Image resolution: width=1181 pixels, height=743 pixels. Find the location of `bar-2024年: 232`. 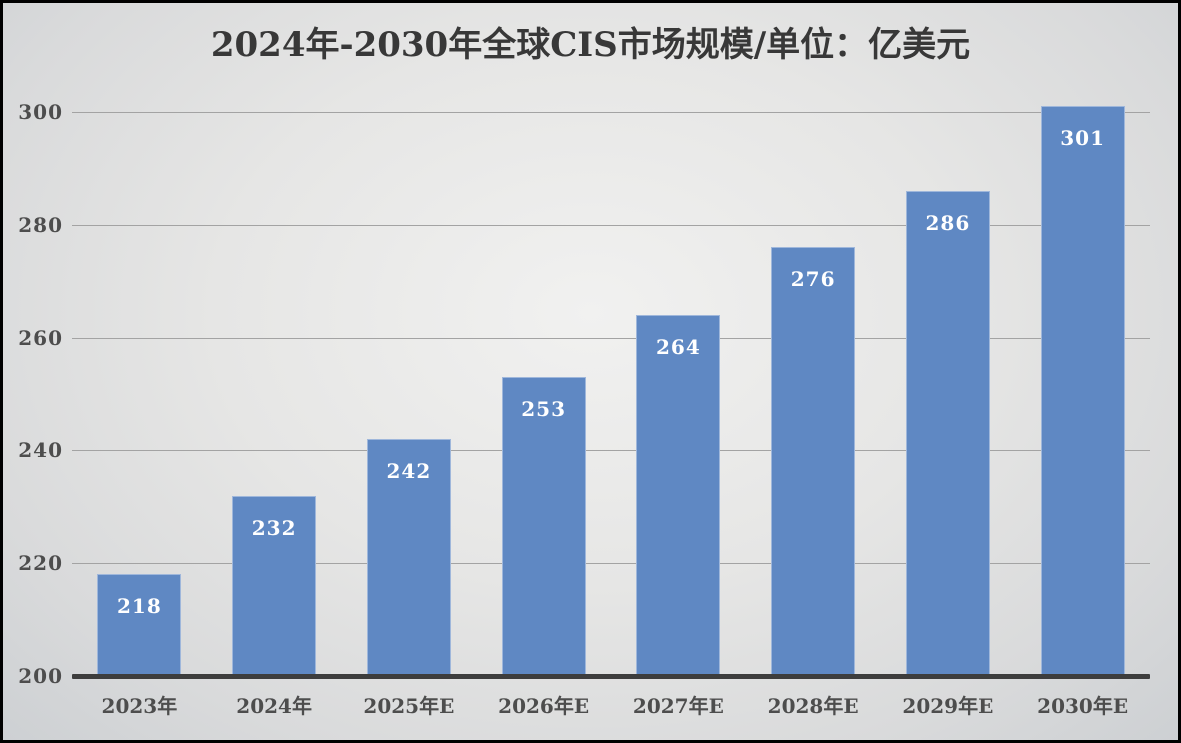

bar-2024年: 232 is located at coordinates (274, 585).